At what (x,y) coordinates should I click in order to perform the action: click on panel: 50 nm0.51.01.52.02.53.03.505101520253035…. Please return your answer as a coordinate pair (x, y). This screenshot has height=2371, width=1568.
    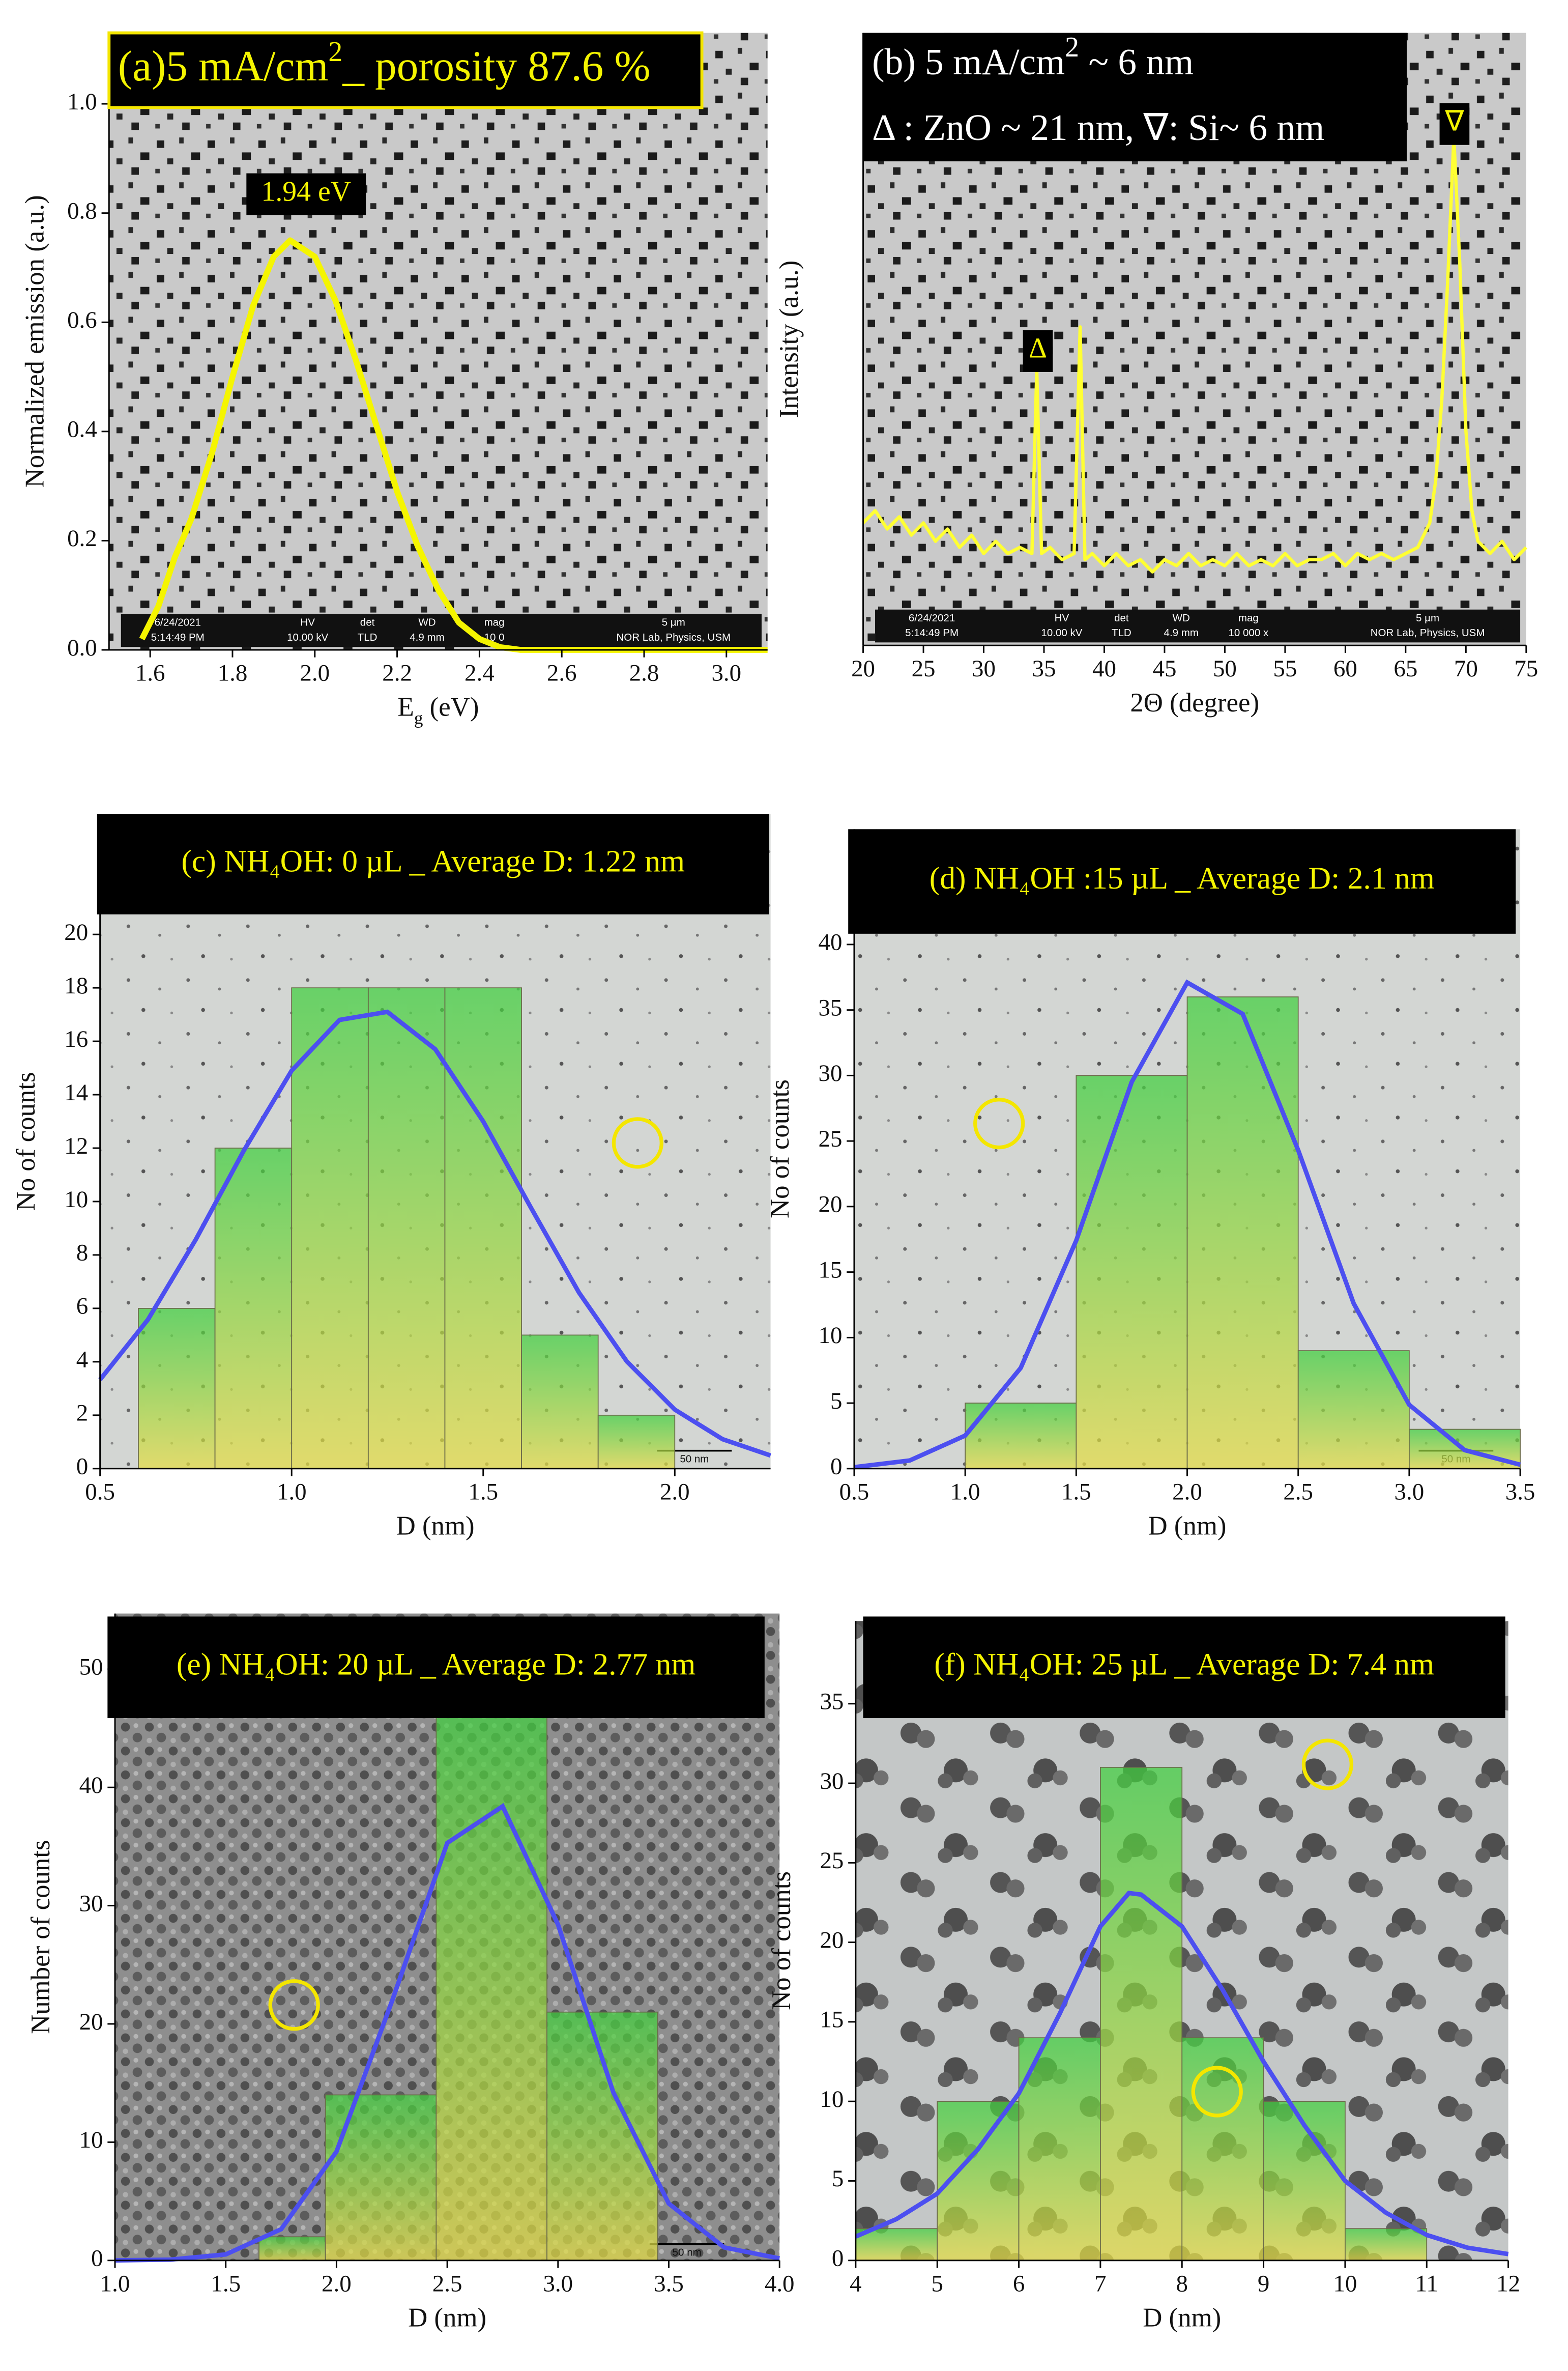
    Looking at the image, I should click on (1150, 1184).